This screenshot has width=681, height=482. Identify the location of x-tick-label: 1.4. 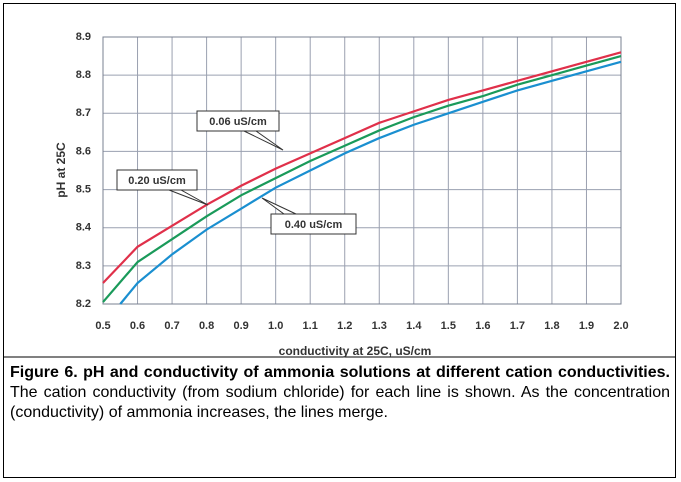
(414, 326).